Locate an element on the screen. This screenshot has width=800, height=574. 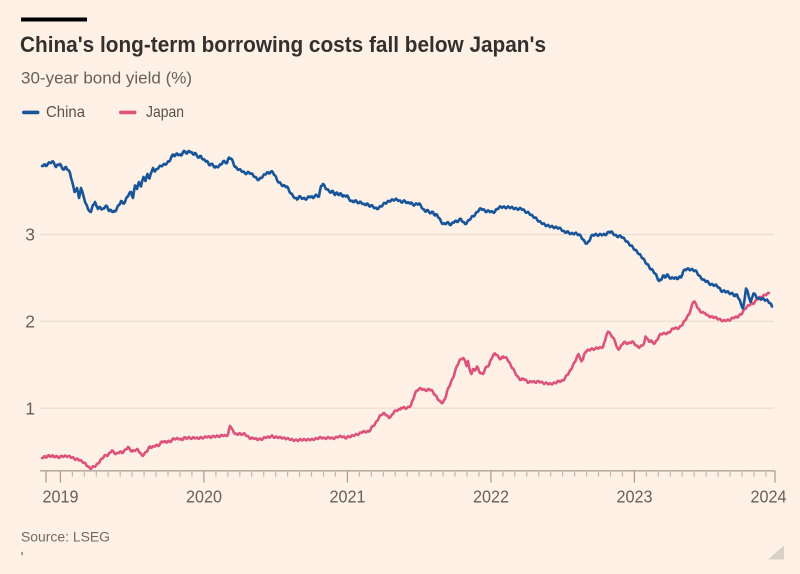
svg-text: 3 is located at coordinates (30, 235).